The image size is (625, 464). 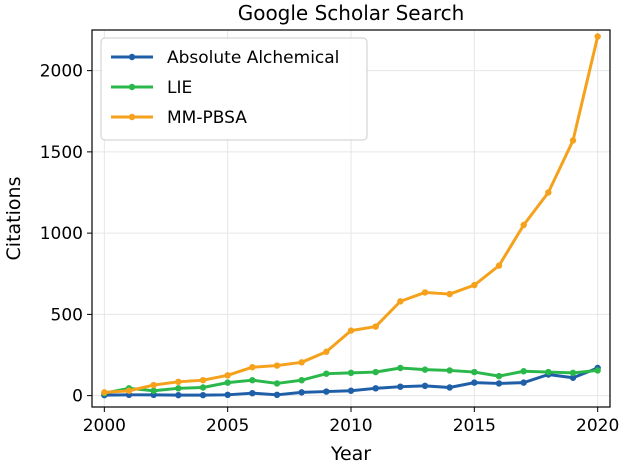 What do you see at coordinates (61, 72) in the screenshot?
I see `y-tick-label: 2000` at bounding box center [61, 72].